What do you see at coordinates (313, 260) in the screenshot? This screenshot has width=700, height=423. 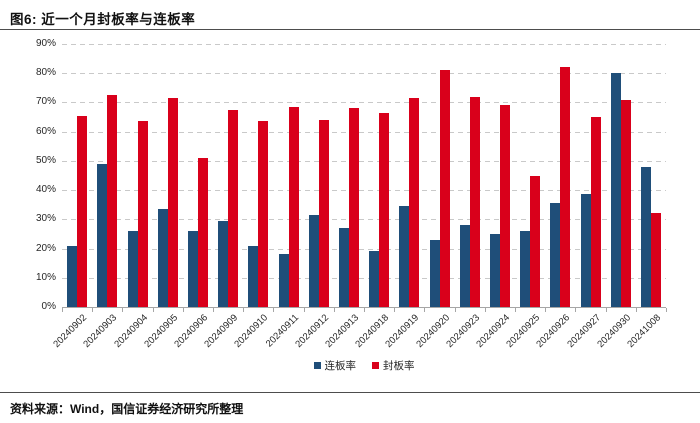 I see `bar-连板率-20240912` at bounding box center [313, 260].